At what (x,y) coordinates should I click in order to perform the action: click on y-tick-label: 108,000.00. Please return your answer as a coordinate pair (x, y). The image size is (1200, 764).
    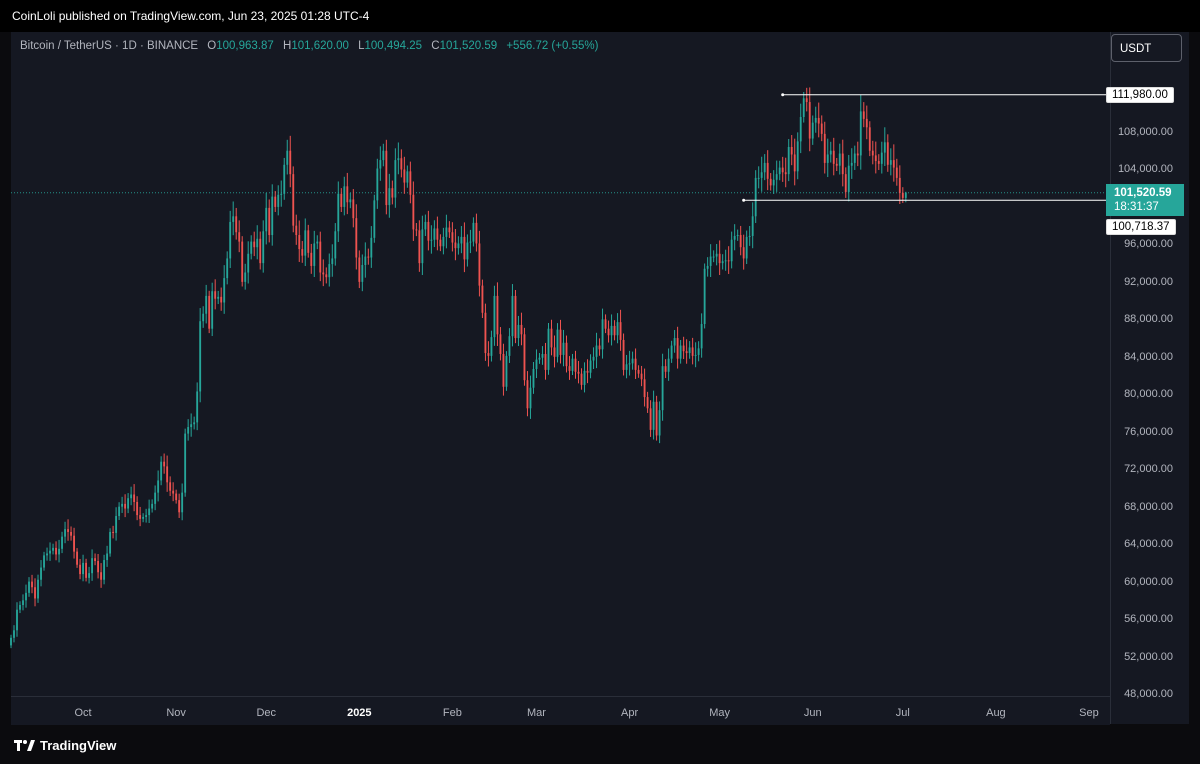
    Looking at the image, I should click on (1145, 132).